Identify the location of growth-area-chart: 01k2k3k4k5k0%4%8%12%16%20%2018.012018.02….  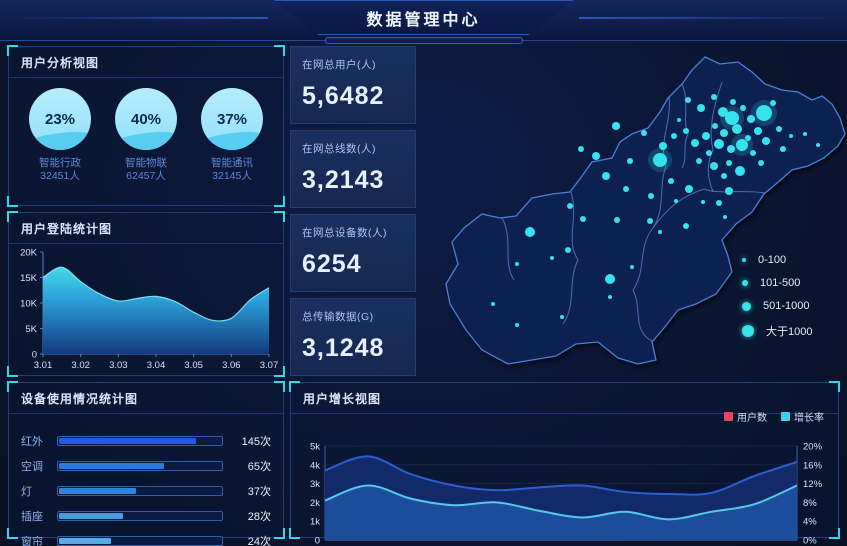
(566, 494).